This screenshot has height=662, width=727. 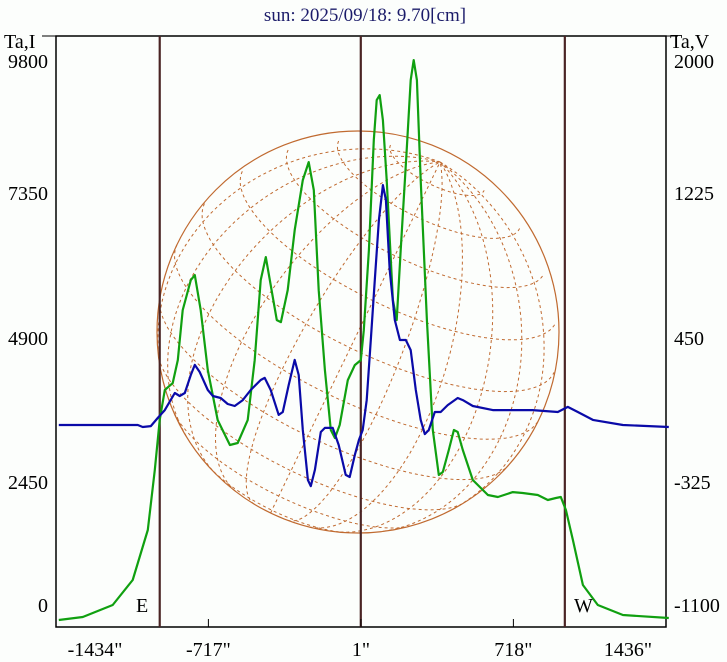 What do you see at coordinates (28, 194) in the screenshot?
I see `left-tick-label: 7350` at bounding box center [28, 194].